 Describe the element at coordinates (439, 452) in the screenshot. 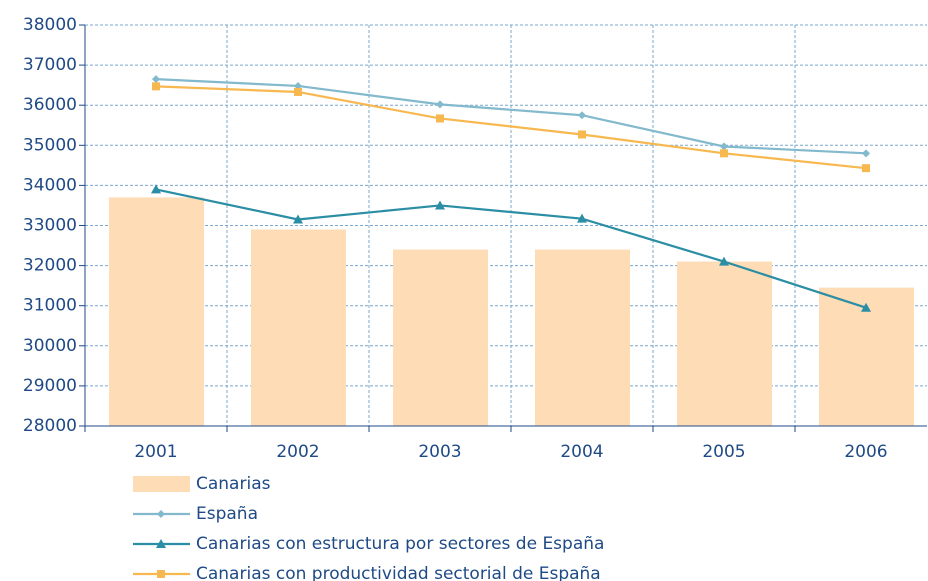

I see `x-tick-label: 2003` at that location.